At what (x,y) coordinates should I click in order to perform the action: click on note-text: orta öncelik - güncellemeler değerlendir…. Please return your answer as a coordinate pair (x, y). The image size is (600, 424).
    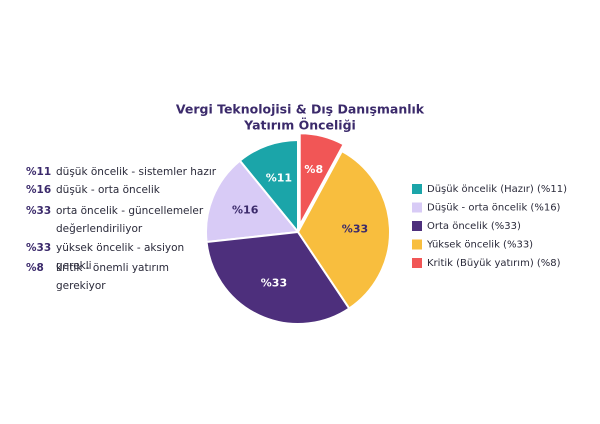
    Looking at the image, I should click on (130, 220).